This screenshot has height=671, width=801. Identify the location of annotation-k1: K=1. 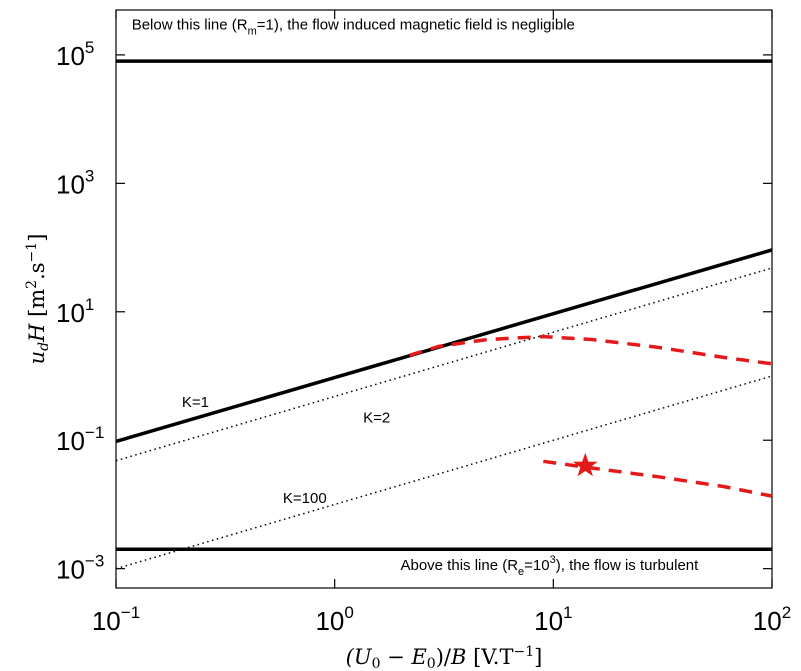
(195, 402).